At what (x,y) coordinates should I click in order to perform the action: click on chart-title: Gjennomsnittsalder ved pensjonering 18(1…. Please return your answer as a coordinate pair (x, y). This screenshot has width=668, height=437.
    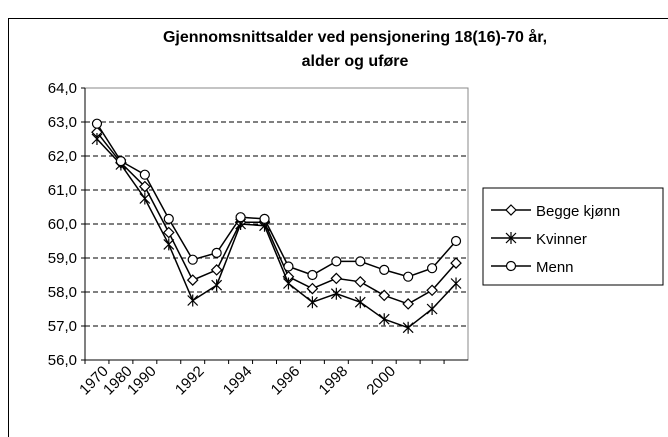
    Looking at the image, I should click on (355, 37).